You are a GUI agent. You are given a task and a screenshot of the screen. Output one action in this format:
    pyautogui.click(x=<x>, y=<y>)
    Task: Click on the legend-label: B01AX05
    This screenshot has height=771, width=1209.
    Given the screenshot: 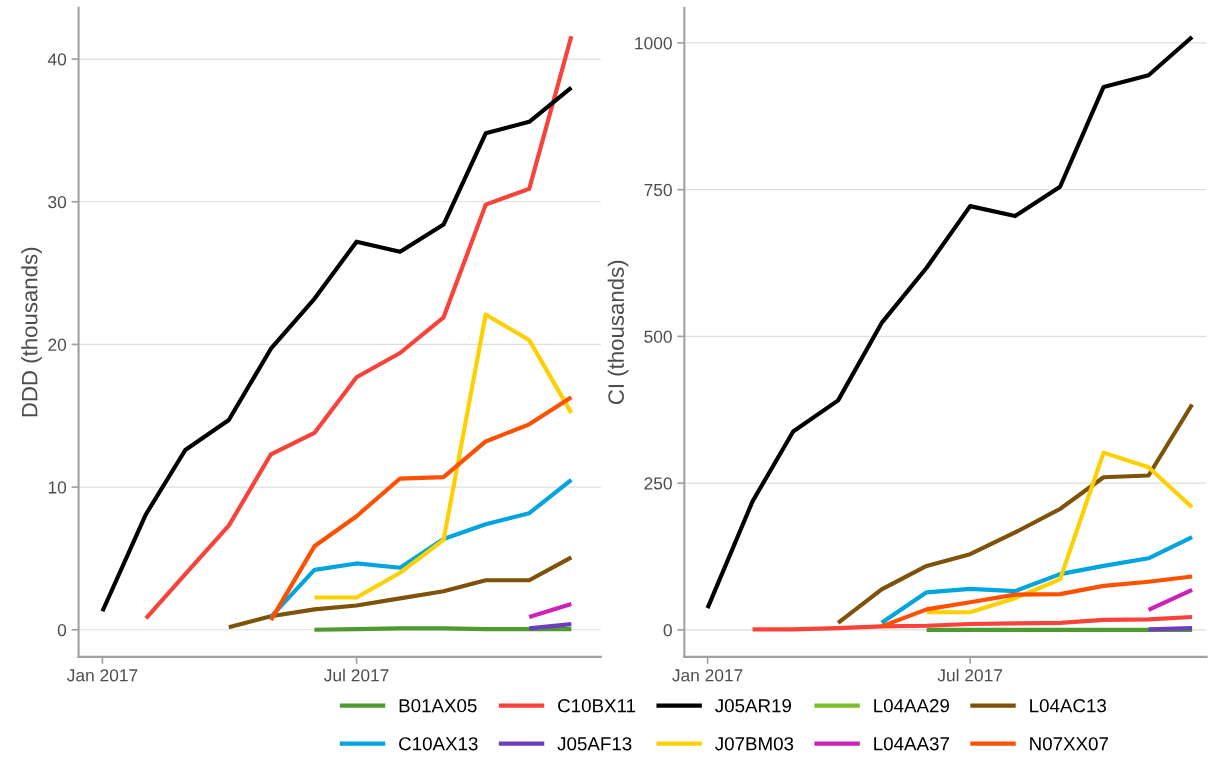 What is the action you would take?
    pyautogui.click(x=438, y=706)
    